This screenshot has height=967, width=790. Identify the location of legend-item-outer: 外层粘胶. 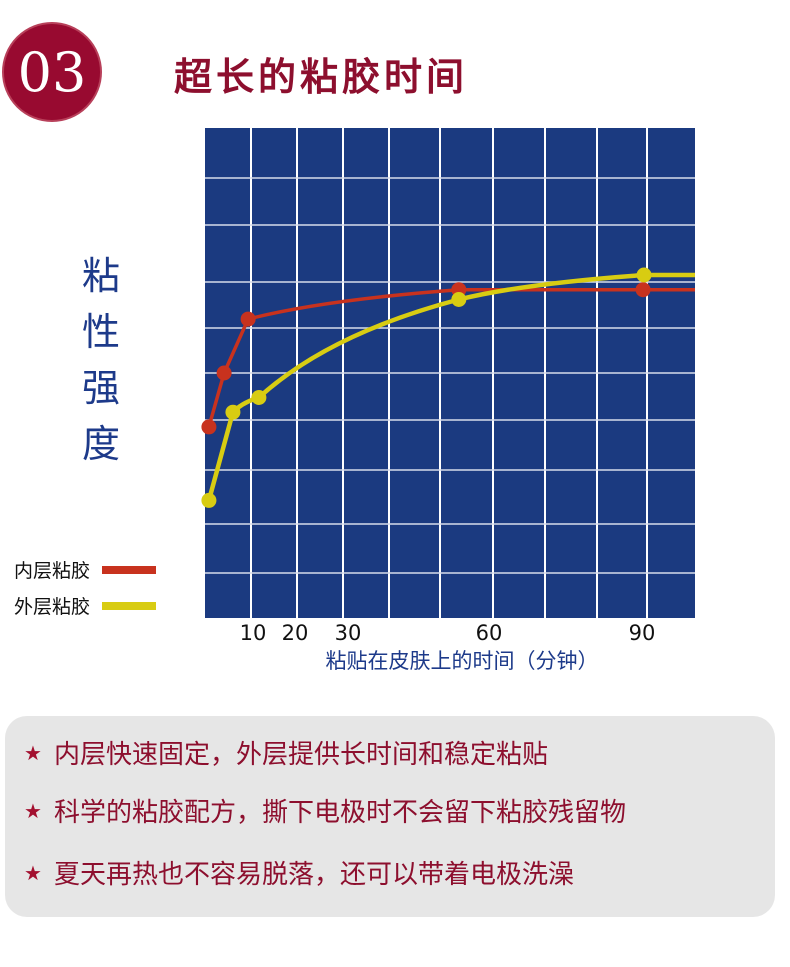
(85, 605).